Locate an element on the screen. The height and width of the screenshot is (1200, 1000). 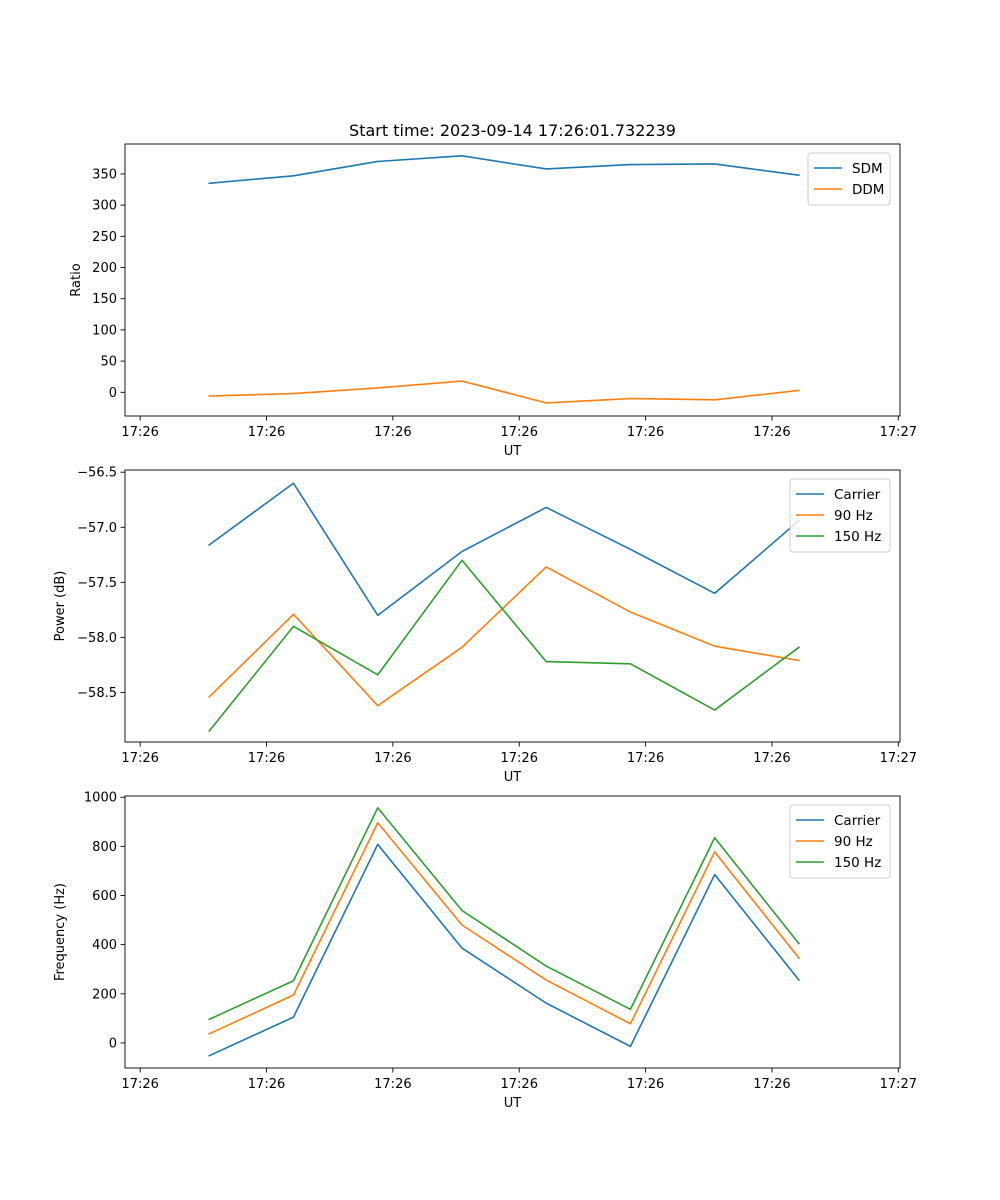
frequency-series-group is located at coordinates (504, 931).